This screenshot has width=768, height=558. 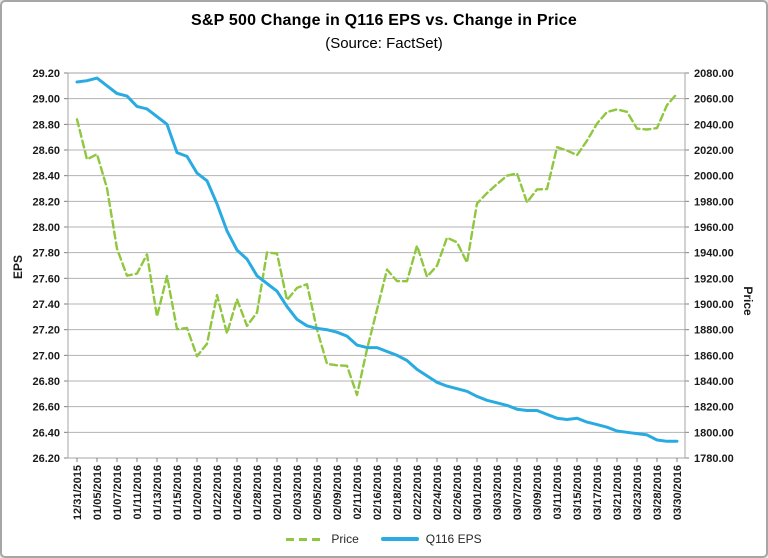 I want to click on y-axis-tick-label: 27.20, so click(x=46, y=331).